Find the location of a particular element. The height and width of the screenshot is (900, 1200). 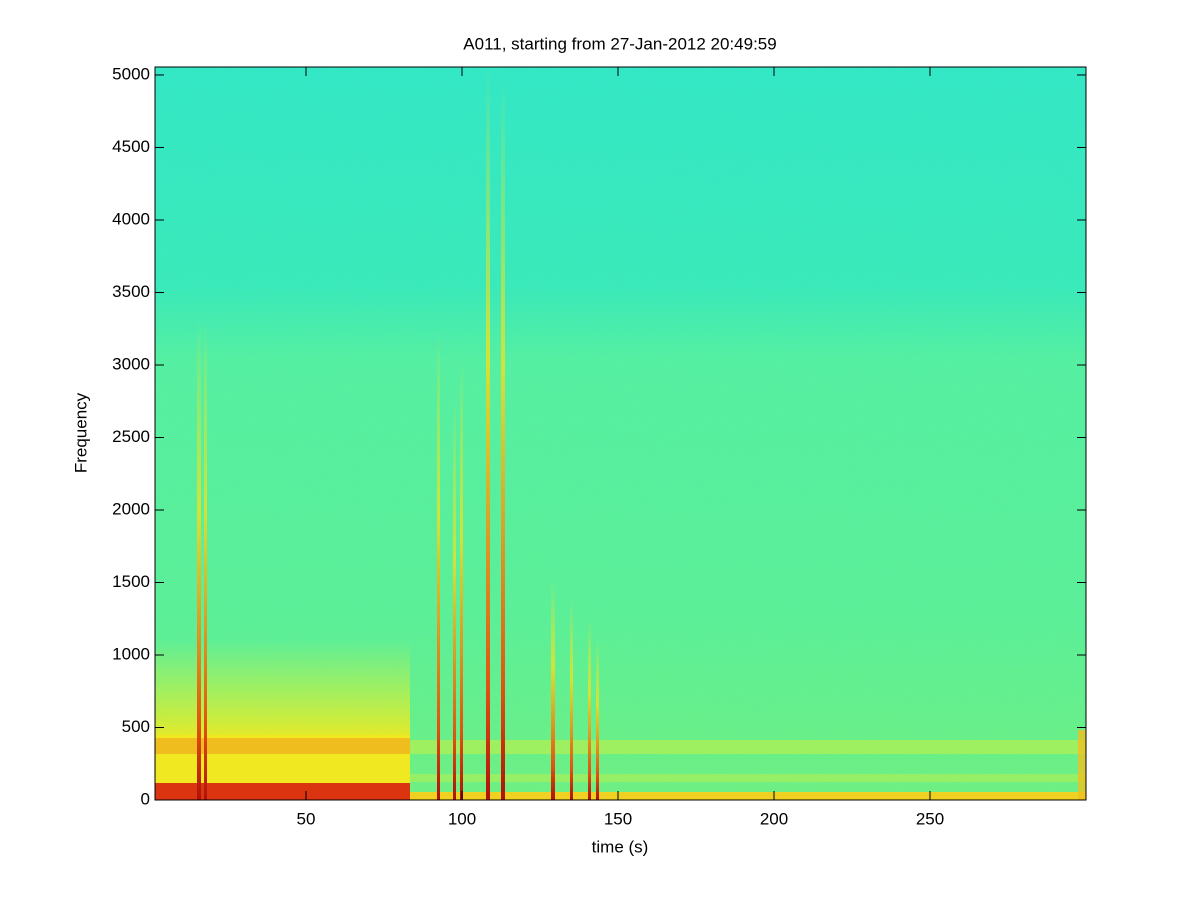

x-tick-label: 50 is located at coordinates (306, 818).